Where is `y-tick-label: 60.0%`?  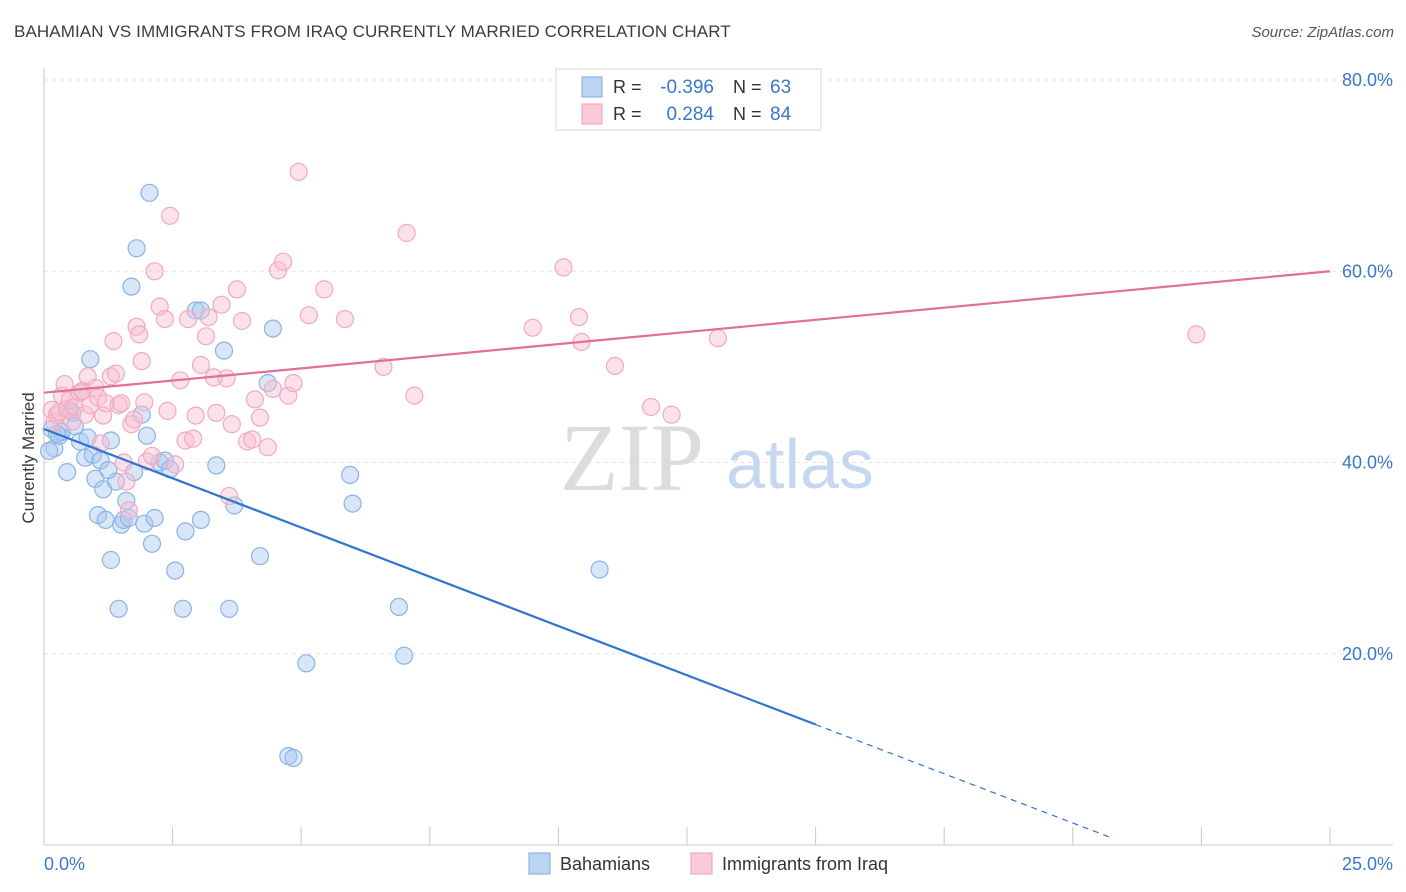
y-tick-label: 60.0% is located at coordinates (1367, 271).